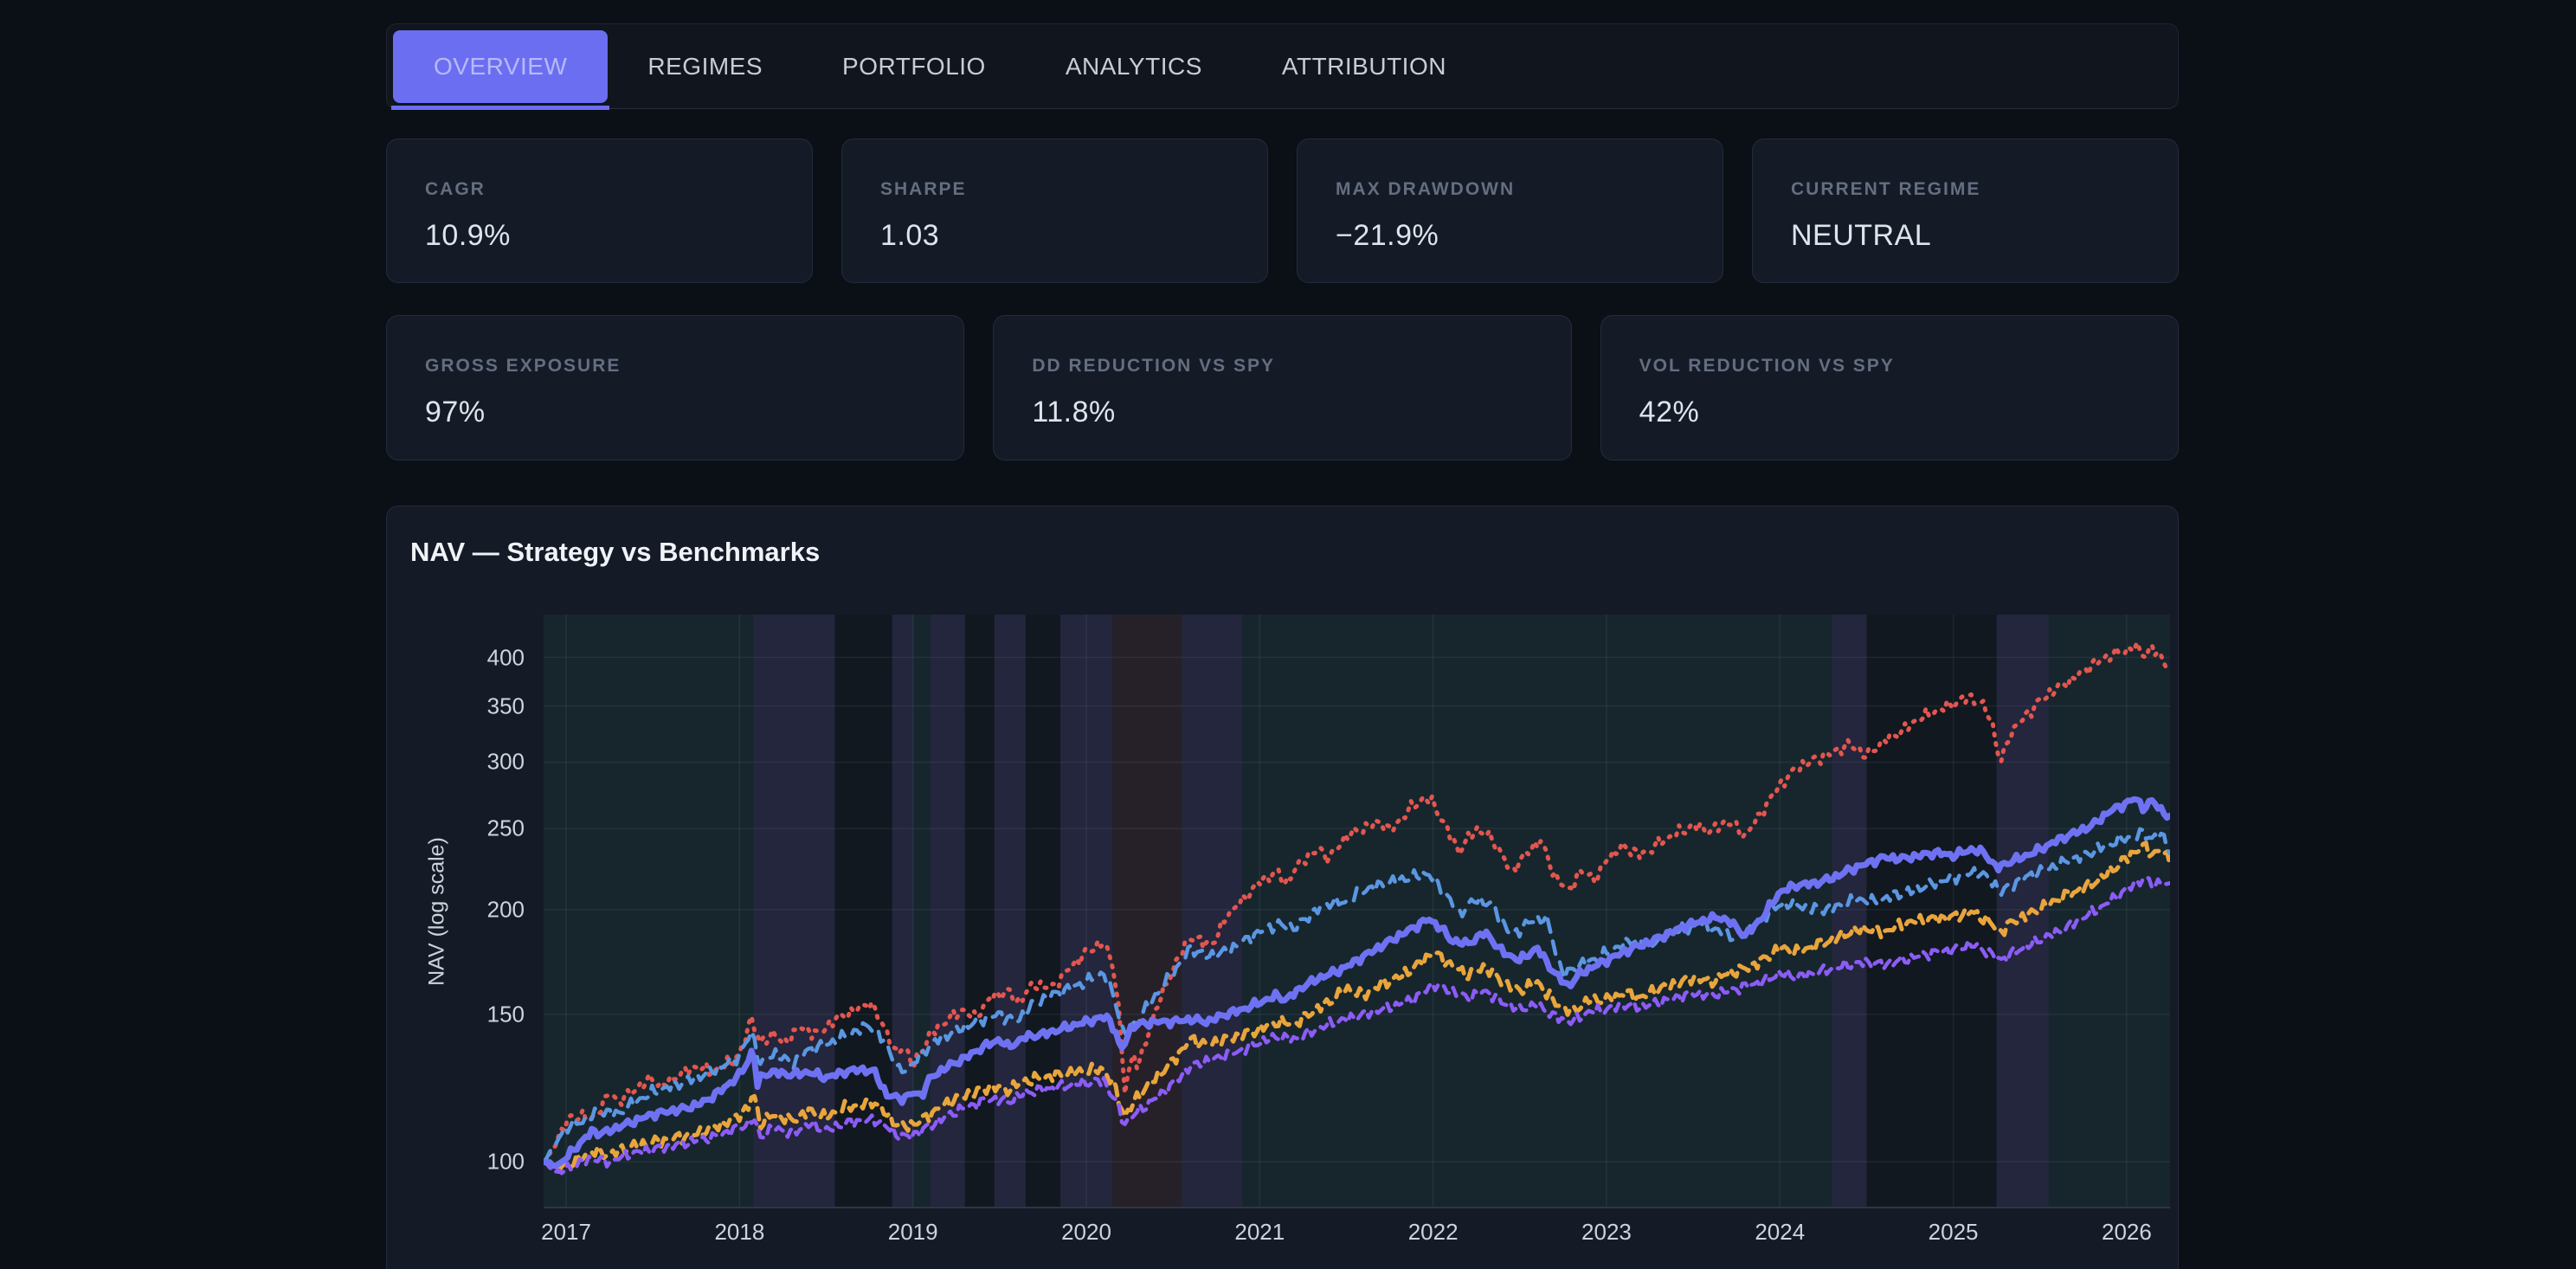  I want to click on chart-title: NAV — Strategy vs Benchmarks, so click(615, 552).